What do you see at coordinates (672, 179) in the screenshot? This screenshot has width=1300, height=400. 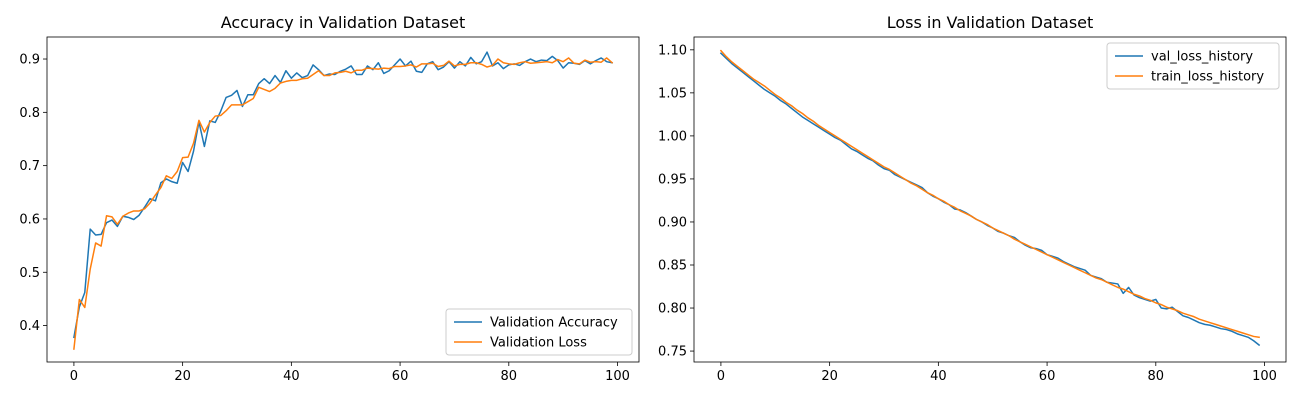 I see `y-tick-label: 0.95` at bounding box center [672, 179].